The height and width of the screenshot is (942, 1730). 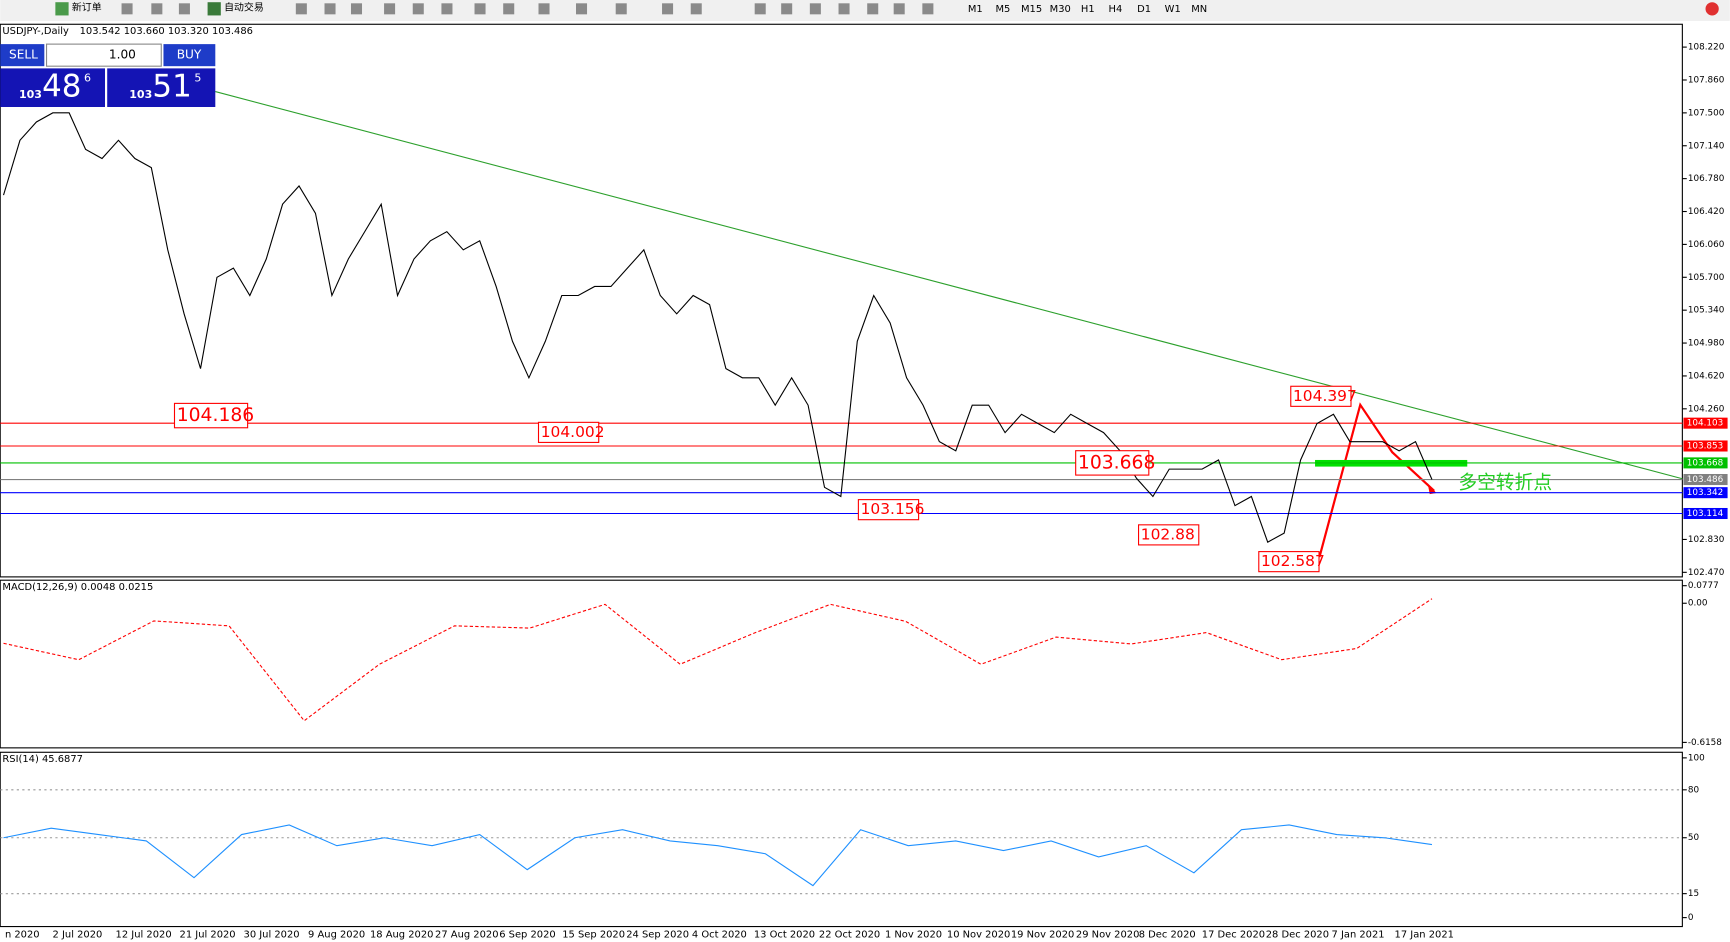 What do you see at coordinates (1706, 179) in the screenshot?
I see `y-tick-label: 106.780` at bounding box center [1706, 179].